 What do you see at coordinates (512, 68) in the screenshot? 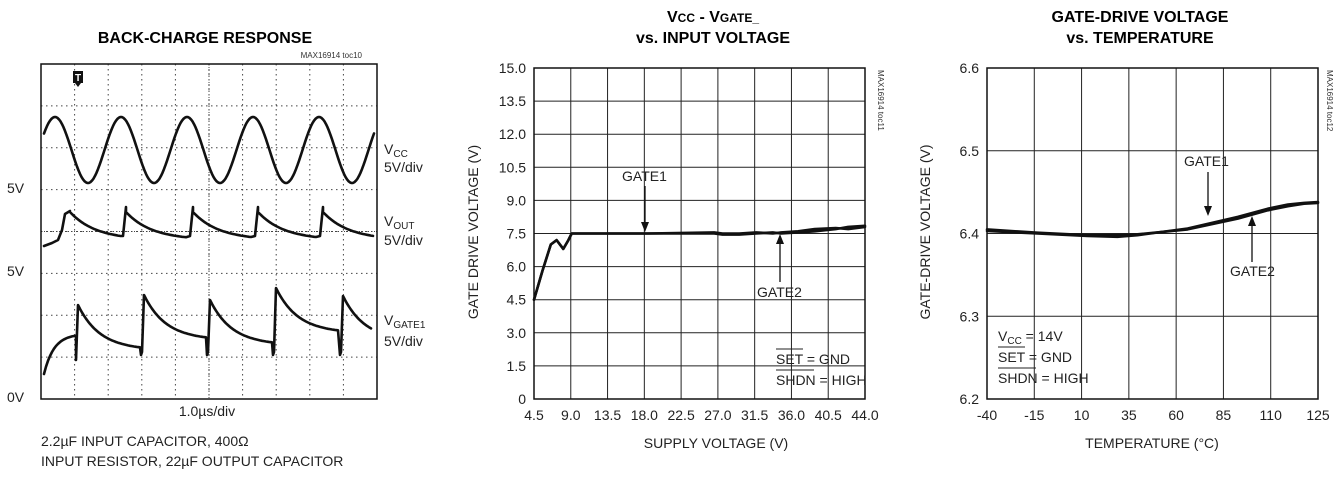
I see `chart2-ytick: 15.0` at bounding box center [512, 68].